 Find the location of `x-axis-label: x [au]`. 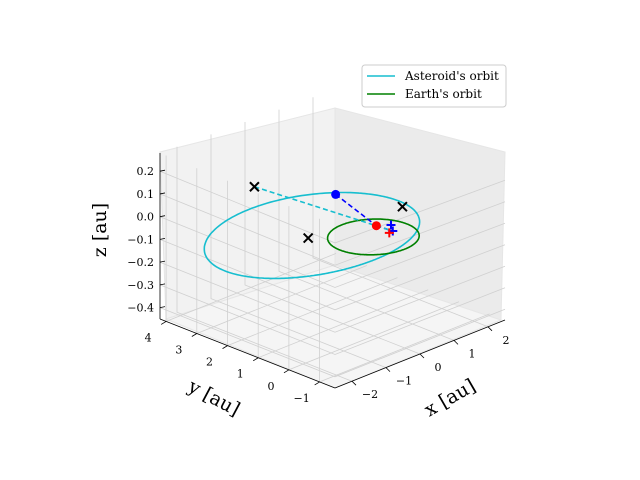

x-axis-label: x [au] is located at coordinates (450, 398).